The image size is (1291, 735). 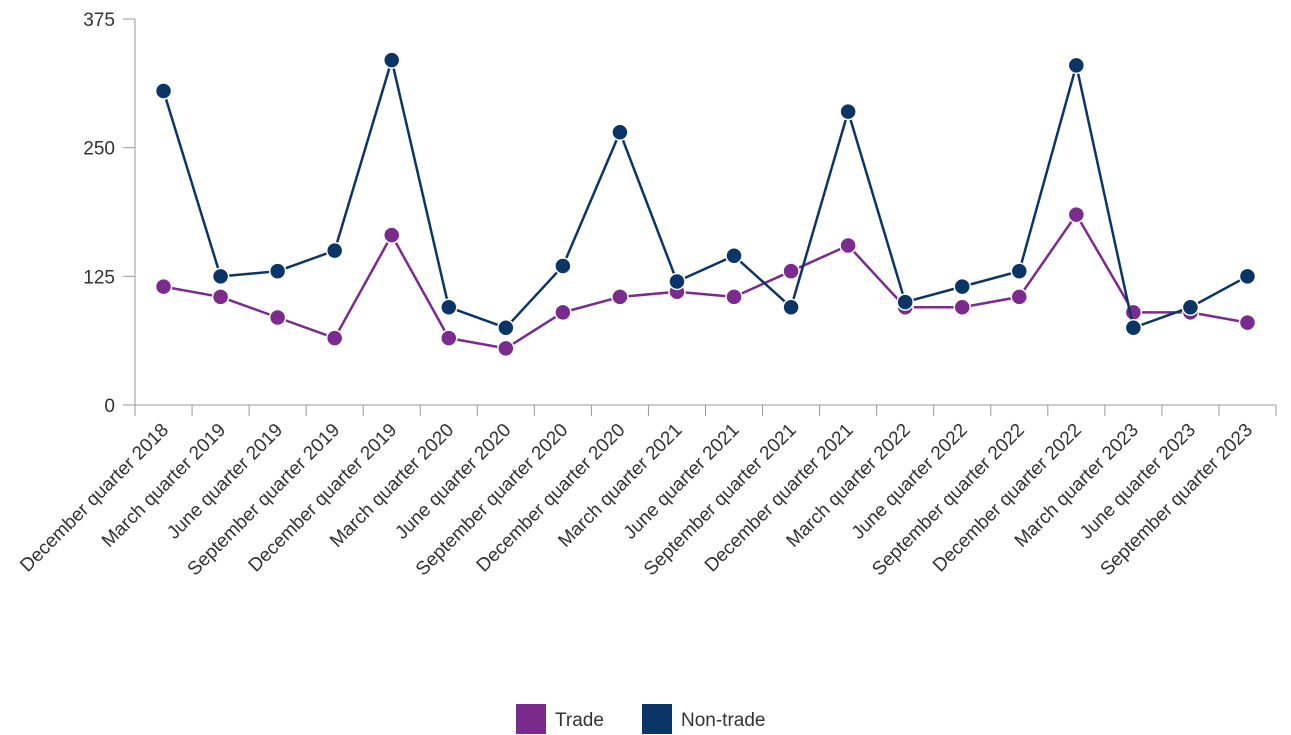 I want to click on legend-item: Trade, so click(x=560, y=719).